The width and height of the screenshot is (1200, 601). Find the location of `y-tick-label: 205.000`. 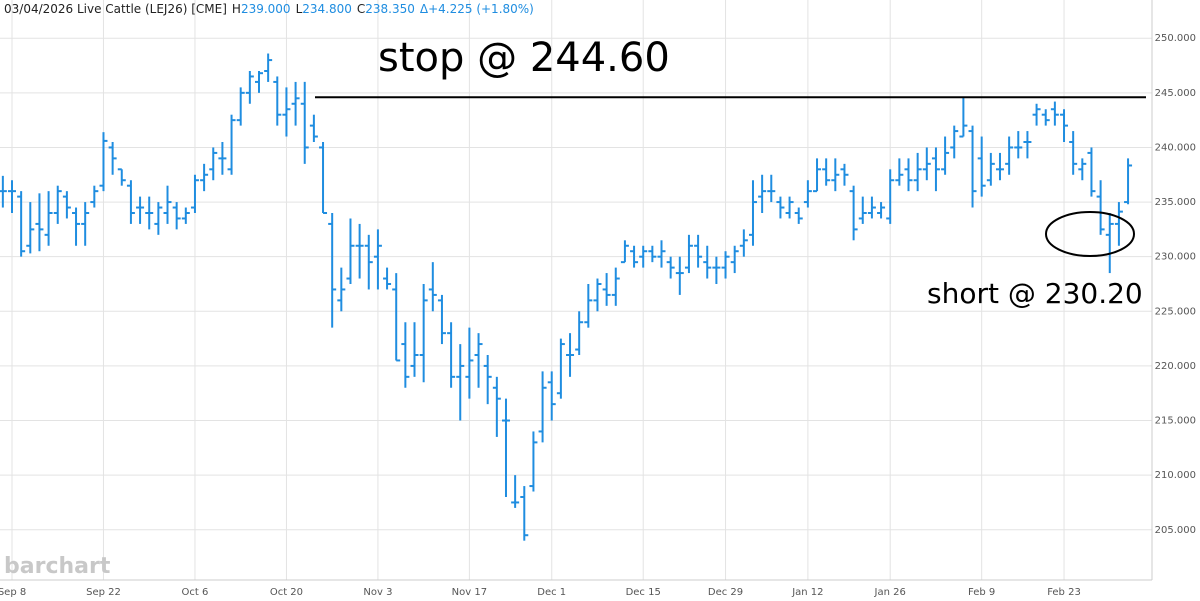

y-tick-label: 205.000 is located at coordinates (1175, 530).